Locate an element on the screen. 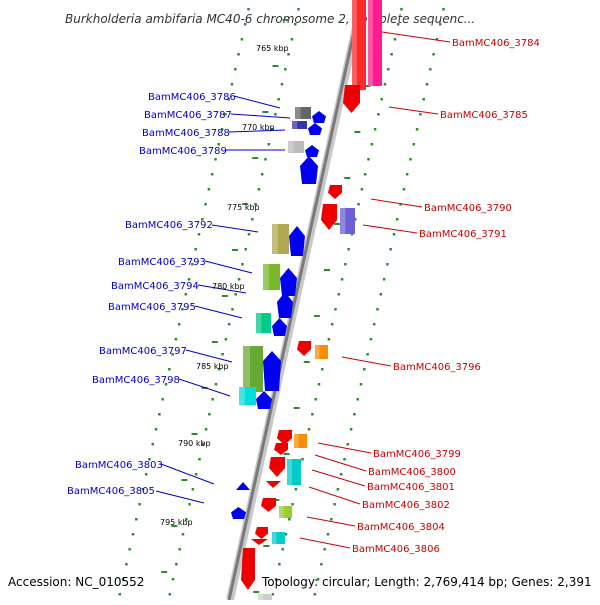 Image resolution: width=600 pixels, height=605 pixels. gene-label-right: BamMC406_3791 is located at coordinates (463, 234).